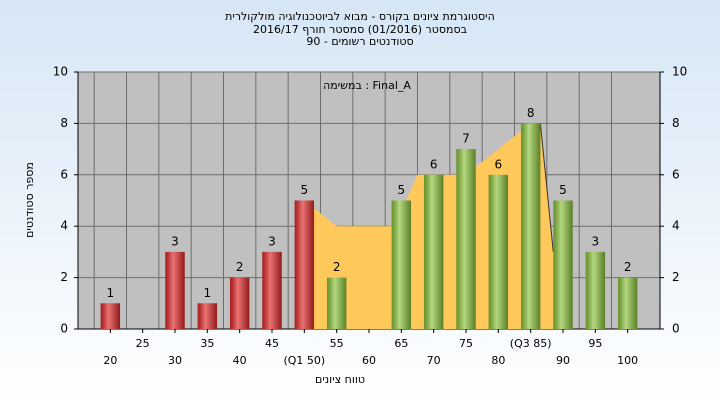 This screenshot has width=720, height=405. I want to click on y-tick-label: 8, so click(64, 123).